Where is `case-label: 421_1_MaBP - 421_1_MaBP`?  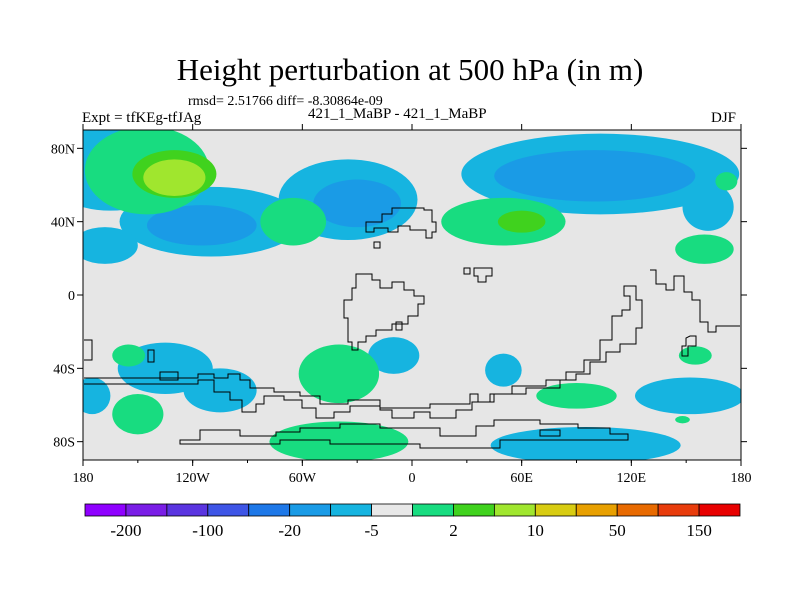
case-label: 421_1_MaBP - 421_1_MaBP is located at coordinates (397, 114).